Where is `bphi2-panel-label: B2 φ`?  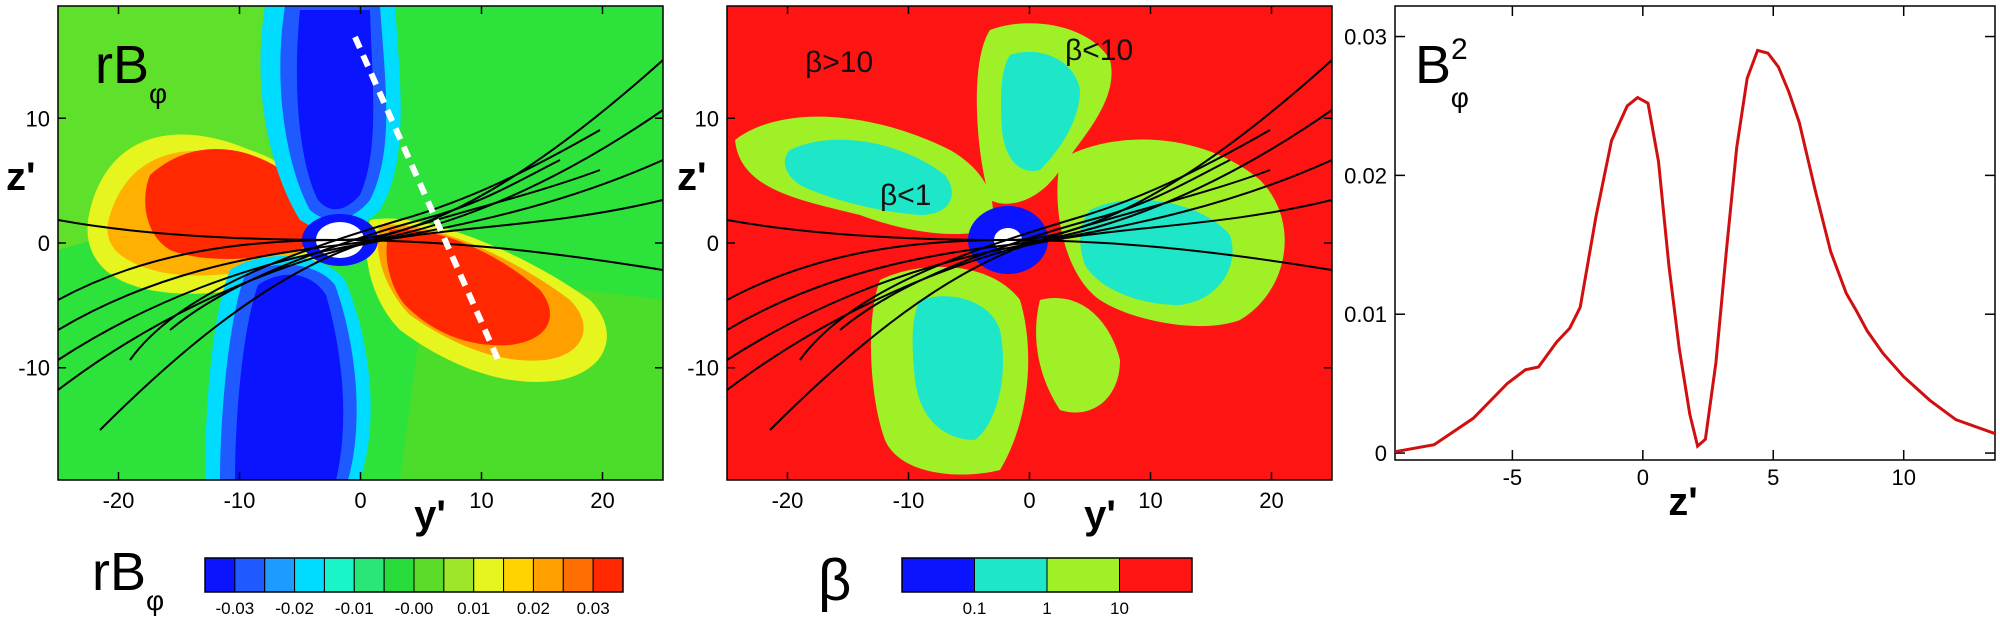 bphi2-panel-label: B2 φ is located at coordinates (1442, 73).